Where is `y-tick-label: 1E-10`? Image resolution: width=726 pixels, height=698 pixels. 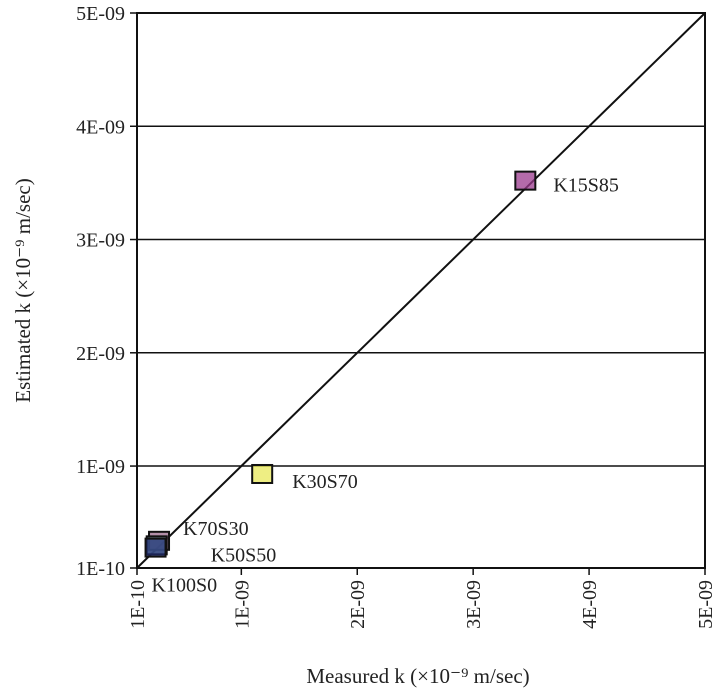 y-tick-label: 1E-10 is located at coordinates (100, 569).